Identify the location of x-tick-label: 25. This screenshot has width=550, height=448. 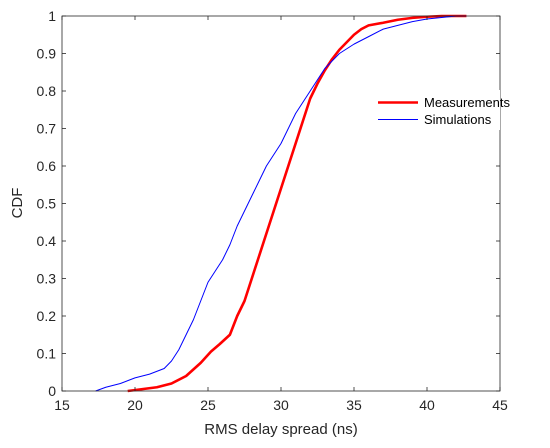
(208, 405).